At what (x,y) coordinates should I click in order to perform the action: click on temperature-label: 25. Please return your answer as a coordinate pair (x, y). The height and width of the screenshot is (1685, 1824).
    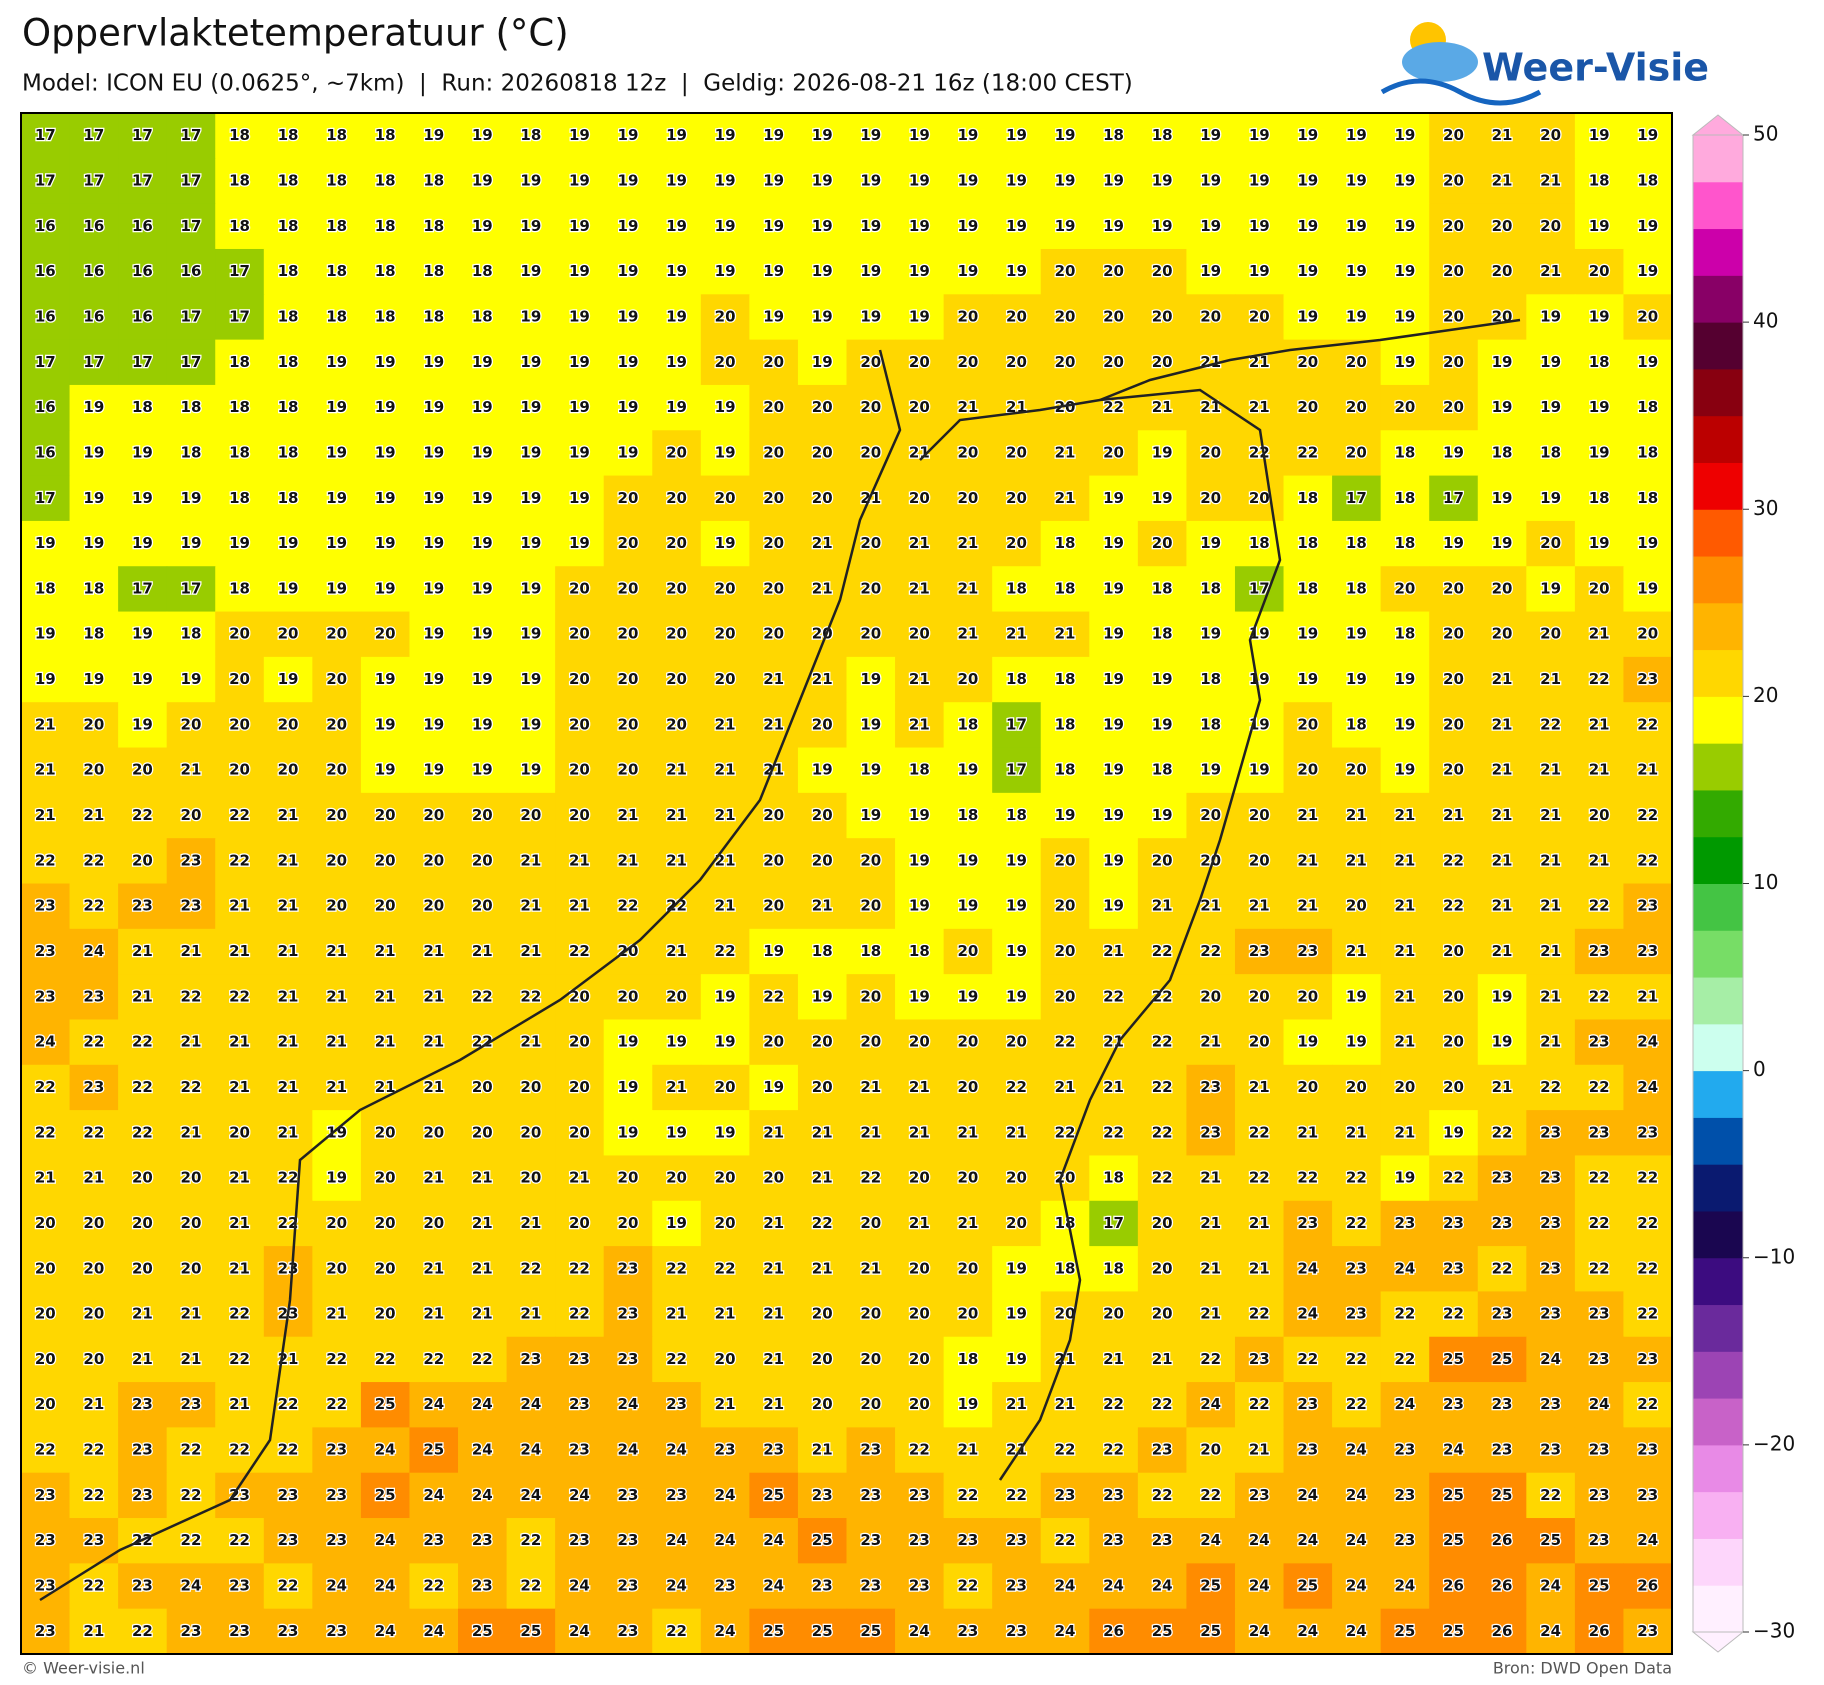
    Looking at the image, I should click on (385, 1495).